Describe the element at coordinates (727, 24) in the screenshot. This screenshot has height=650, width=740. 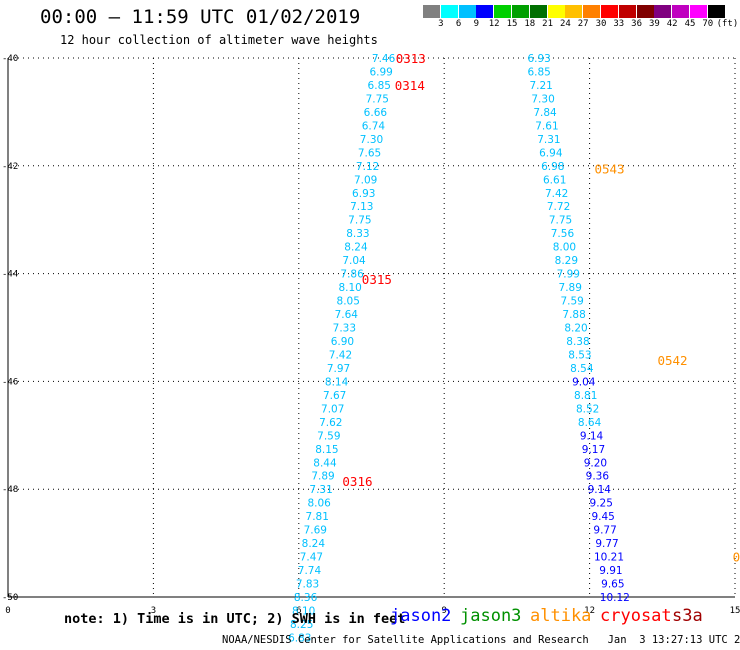
I see `colorbar-label: (ft)` at that location.